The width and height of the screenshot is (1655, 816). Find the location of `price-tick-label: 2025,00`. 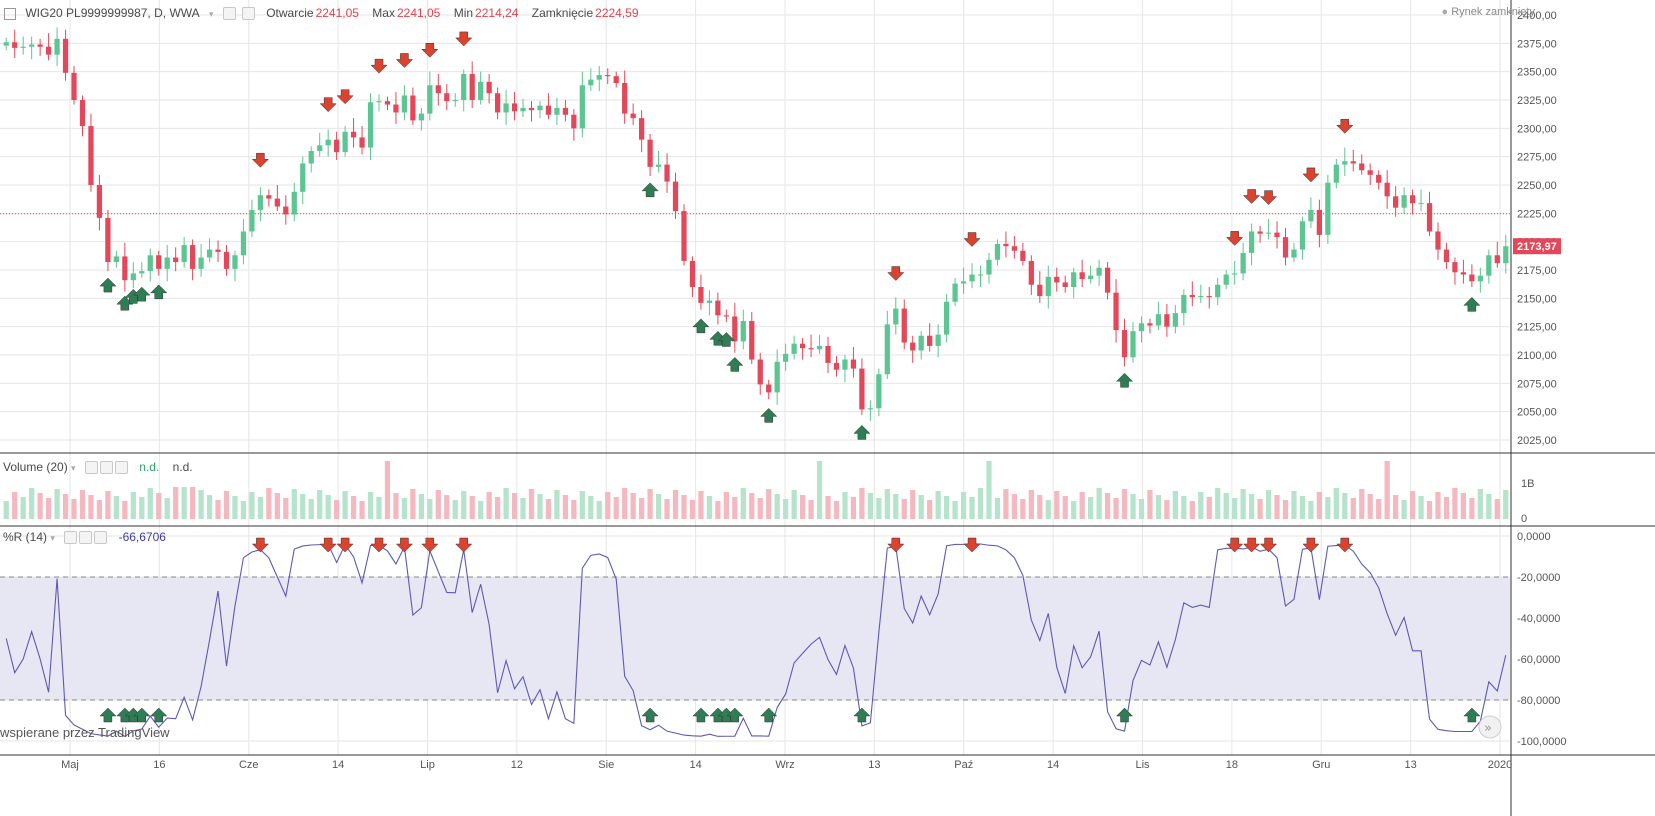

price-tick-label: 2025,00 is located at coordinates (1537, 441).